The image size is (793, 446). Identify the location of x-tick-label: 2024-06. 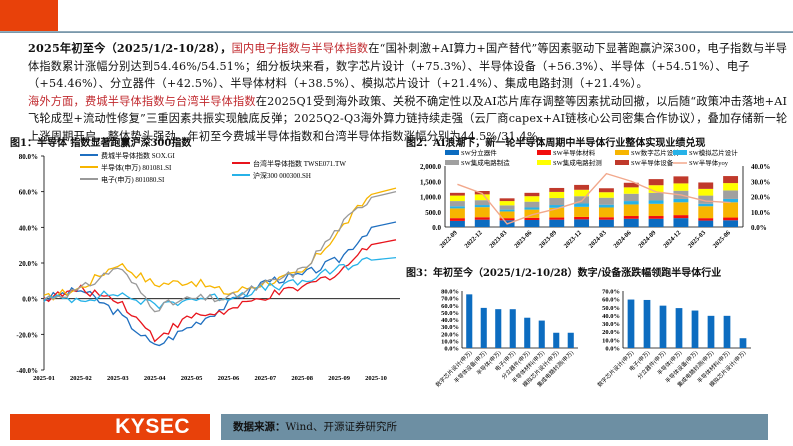
(622, 239).